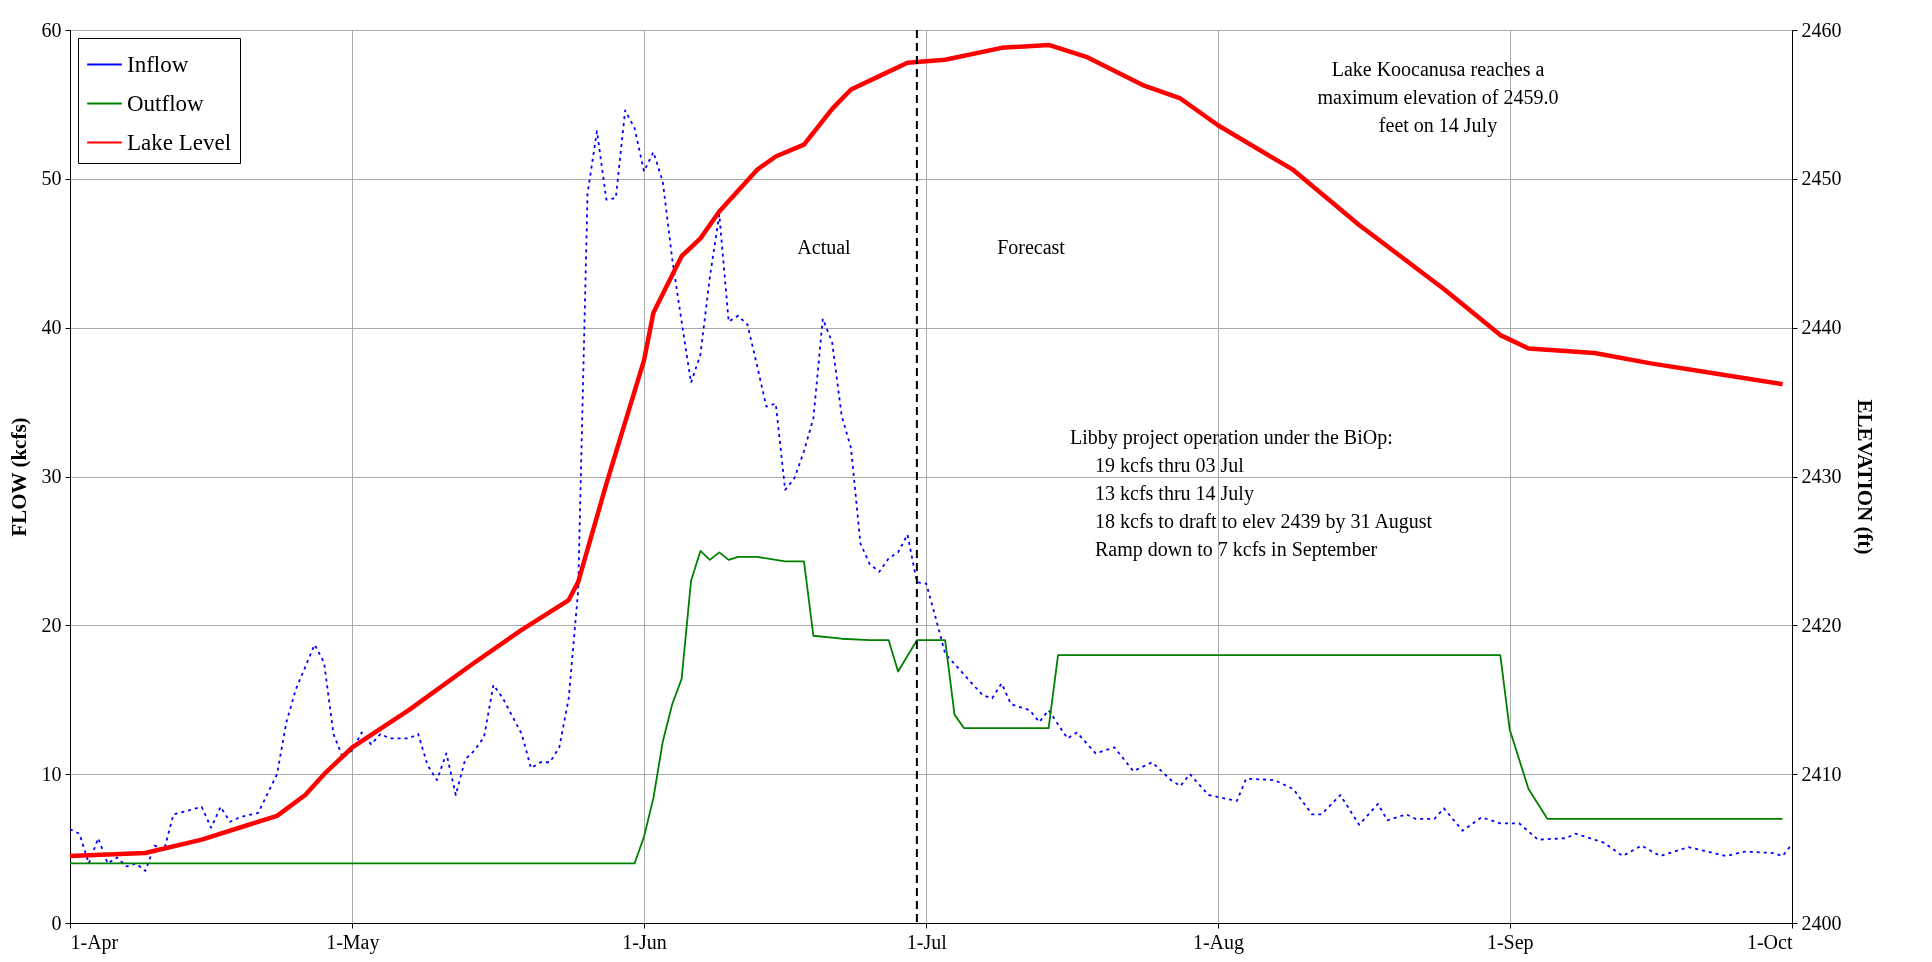 The height and width of the screenshot is (962, 1932). What do you see at coordinates (51, 476) in the screenshot?
I see `y-tick-label: 30` at bounding box center [51, 476].